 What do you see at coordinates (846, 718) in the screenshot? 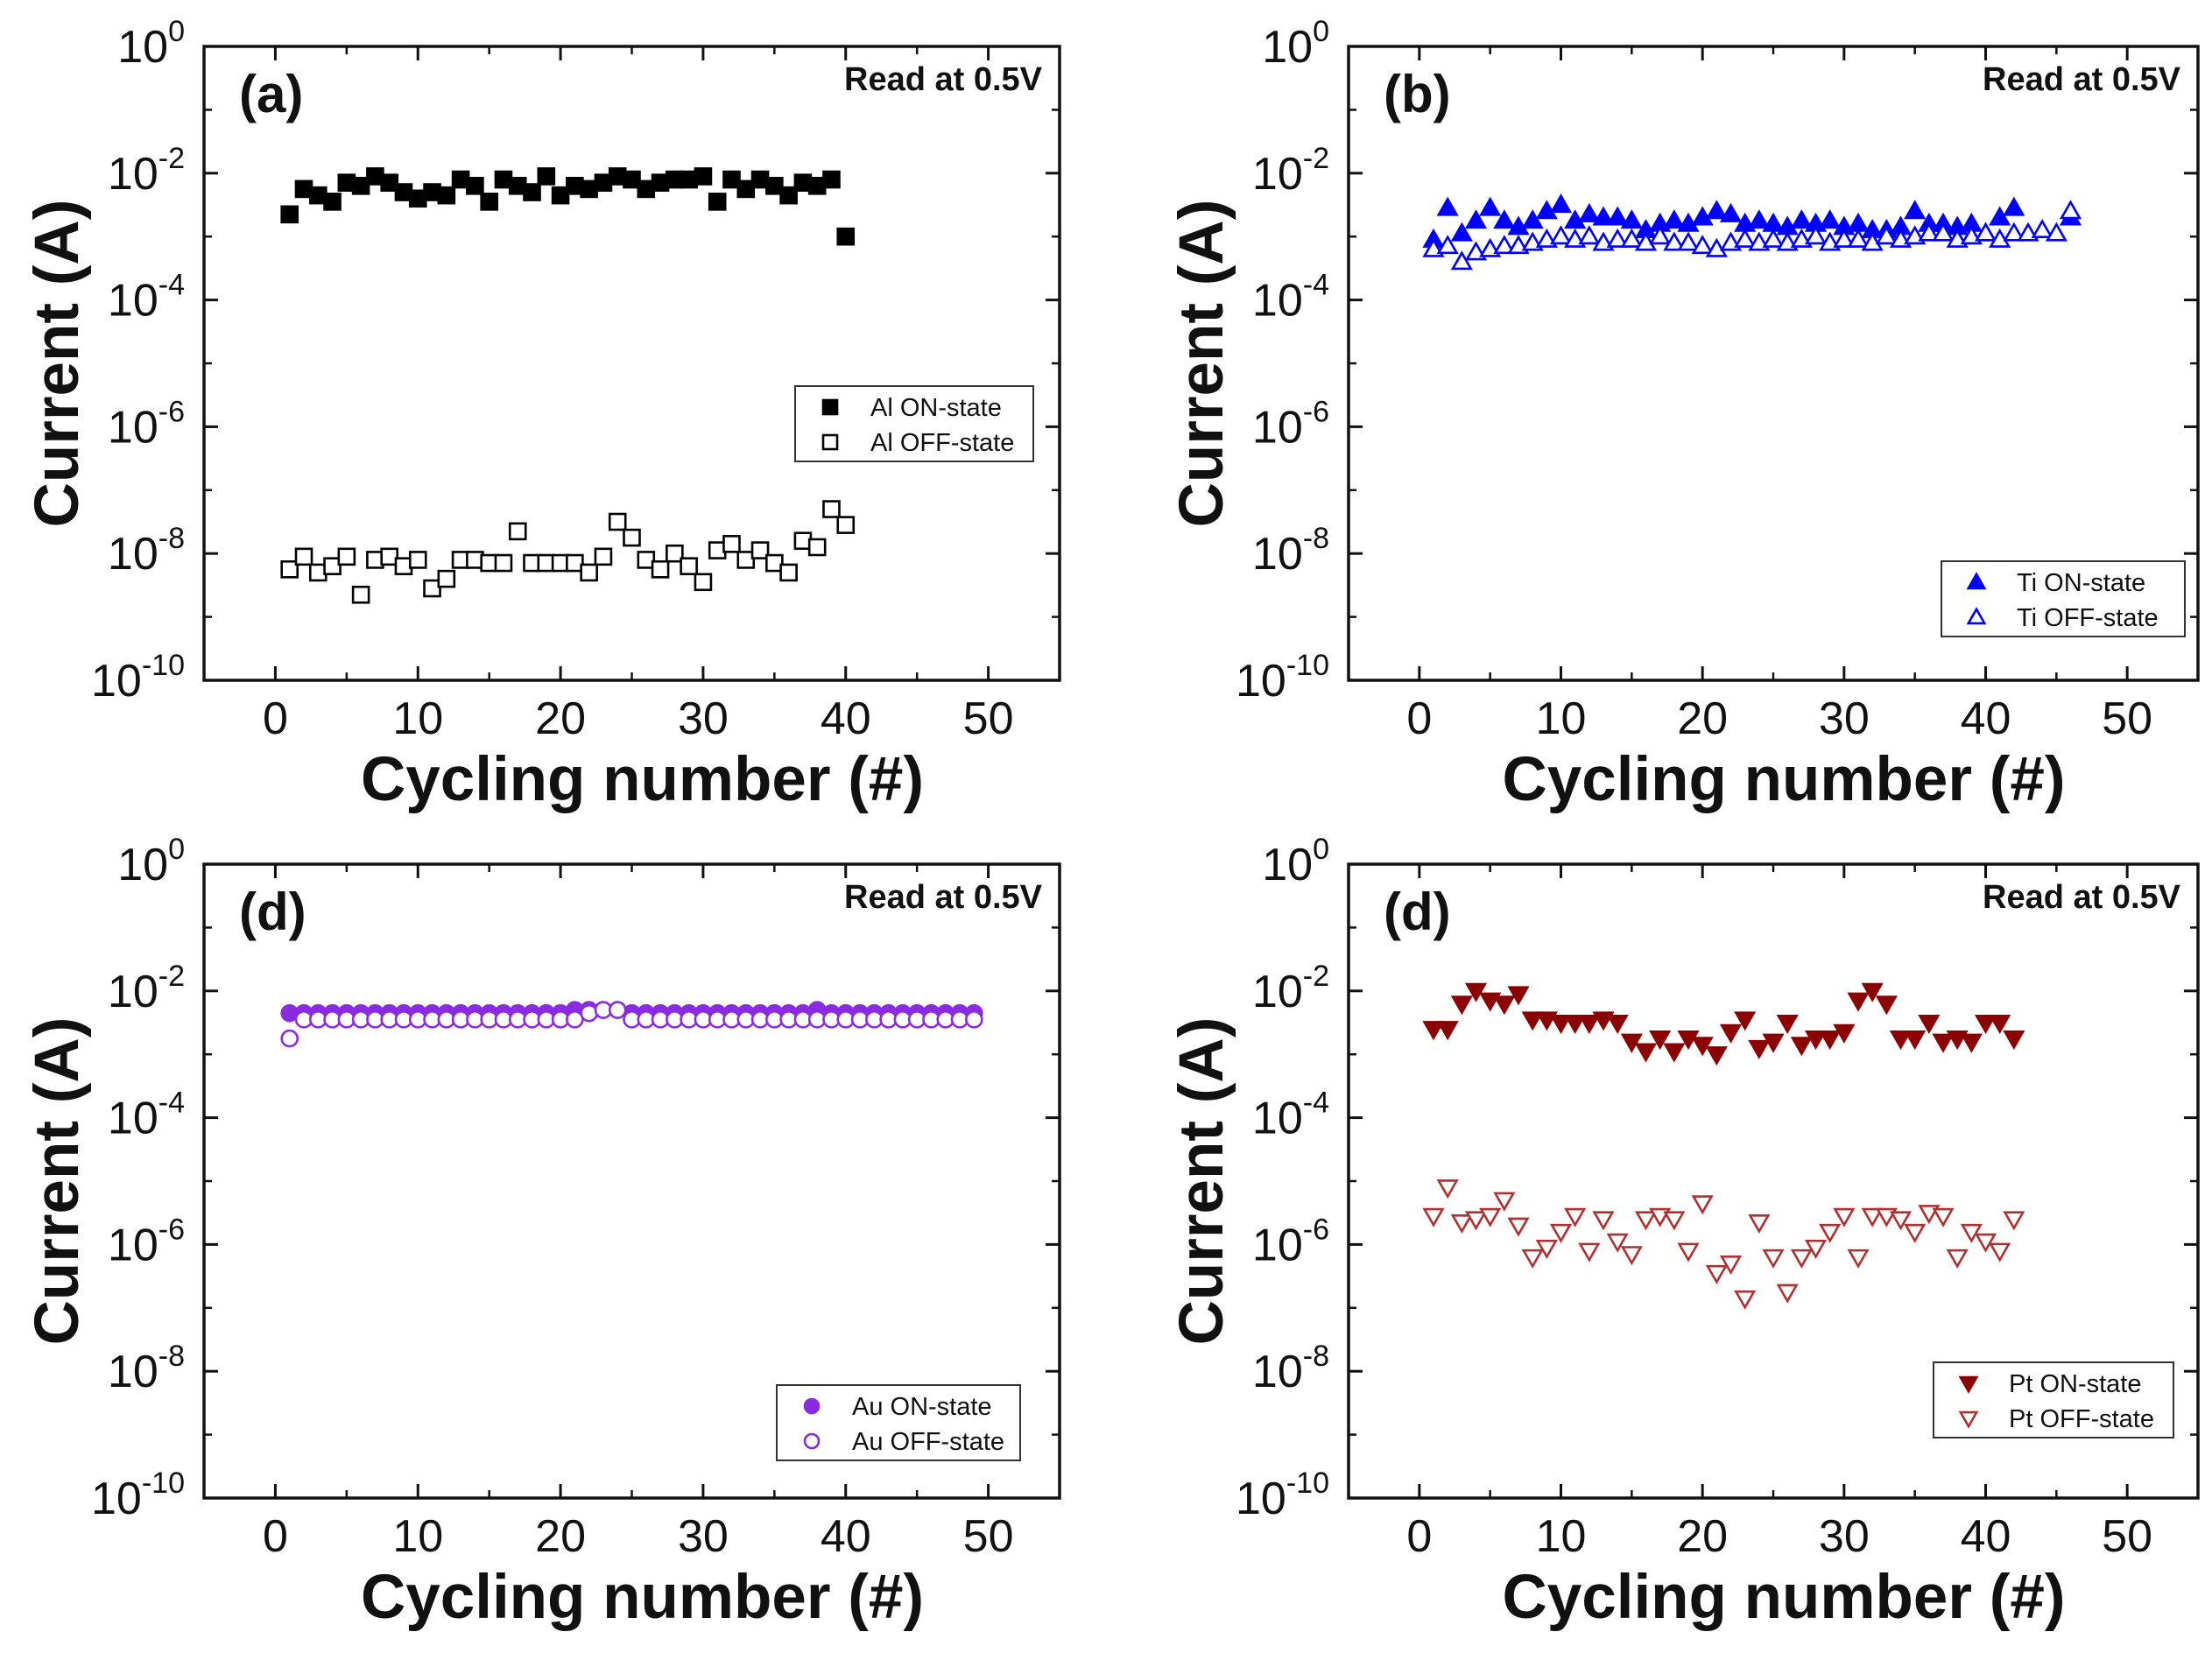
I see `x-tick-label: 40` at bounding box center [846, 718].